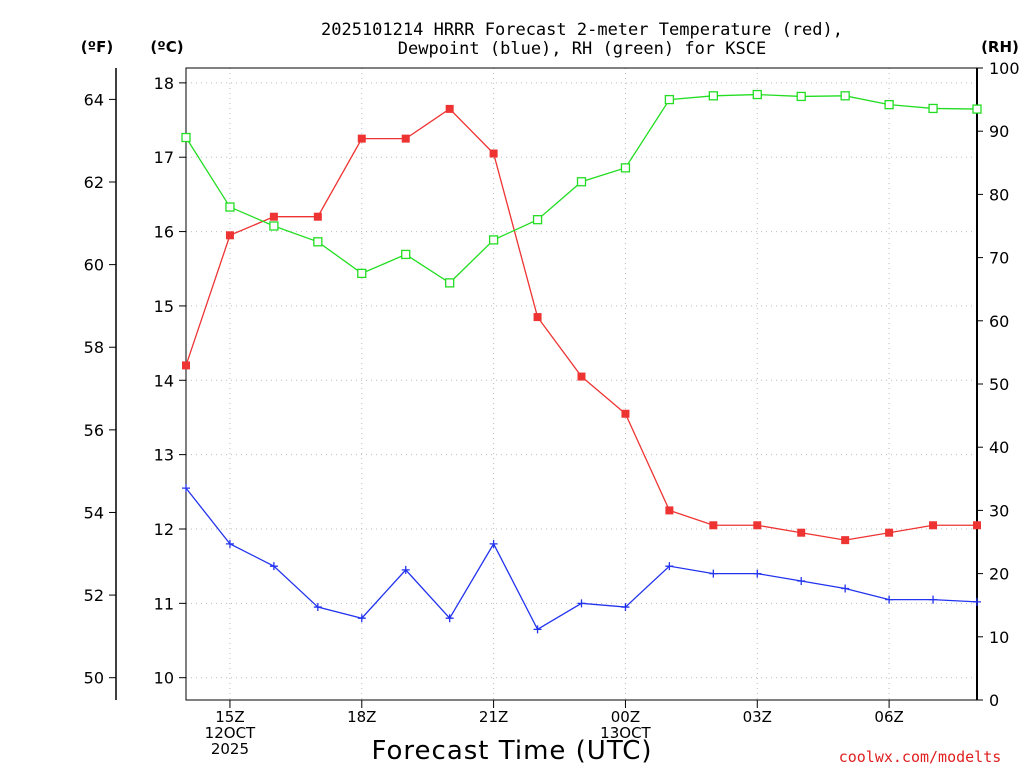  What do you see at coordinates (493, 717) in the screenshot?
I see `x-tick-label: 21Z` at bounding box center [493, 717].